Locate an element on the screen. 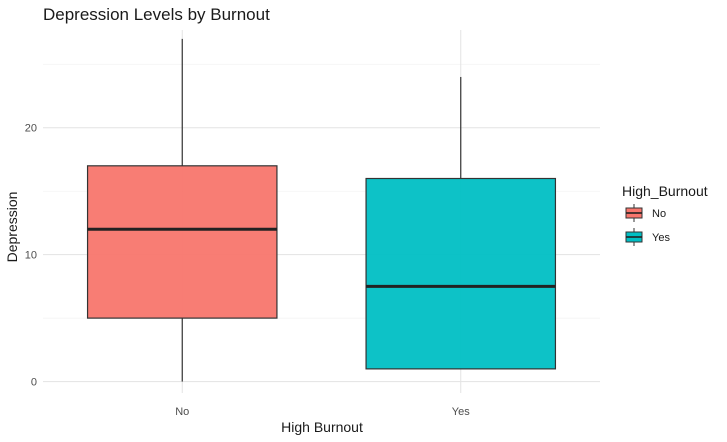 This screenshot has height=442, width=727. chart-title: Depression Levels by Burnout is located at coordinates (156, 14).